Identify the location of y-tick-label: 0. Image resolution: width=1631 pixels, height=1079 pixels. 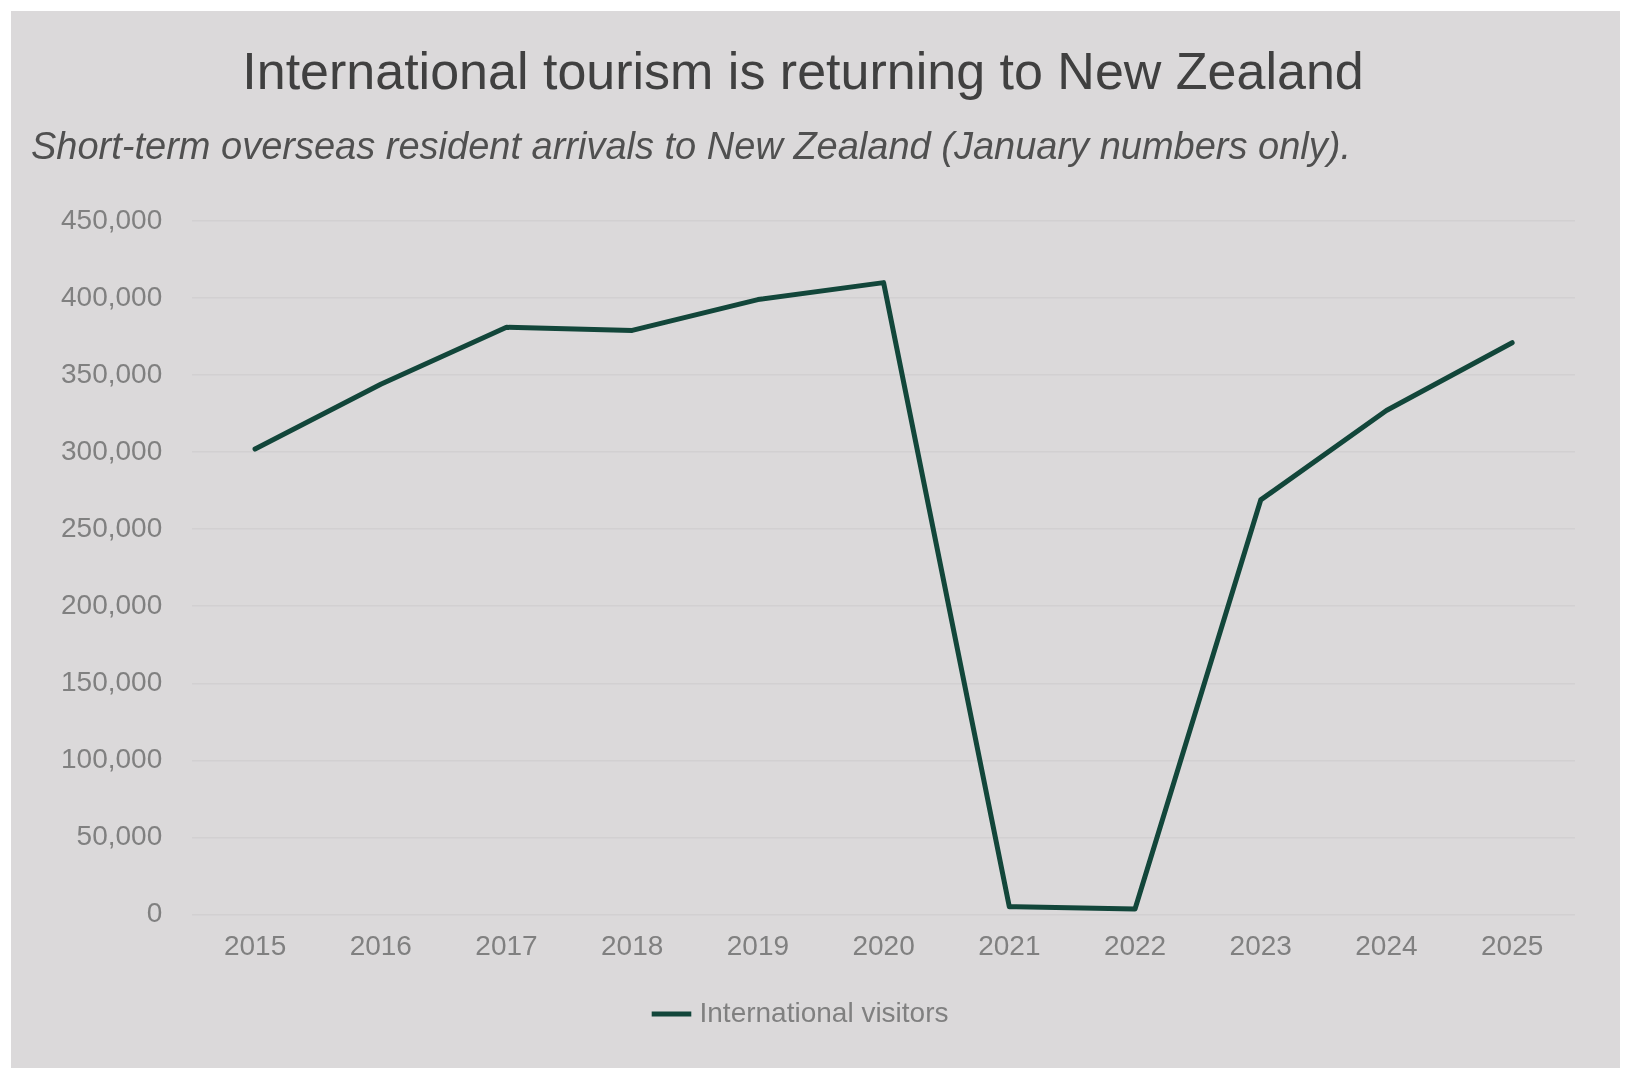
(154, 913).